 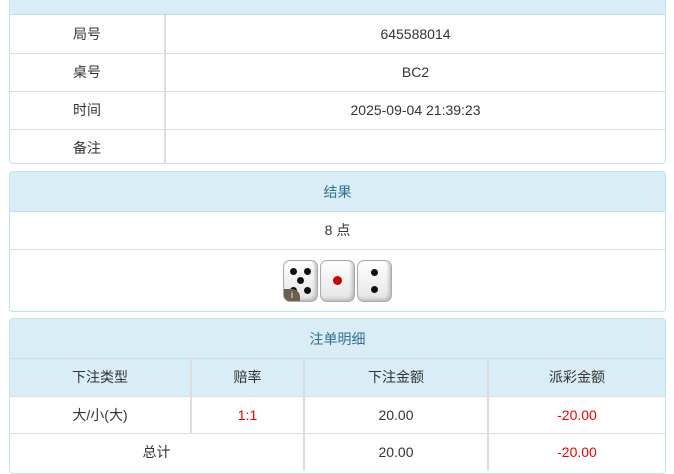 I want to click on total-amount: 20.00, so click(x=395, y=452).